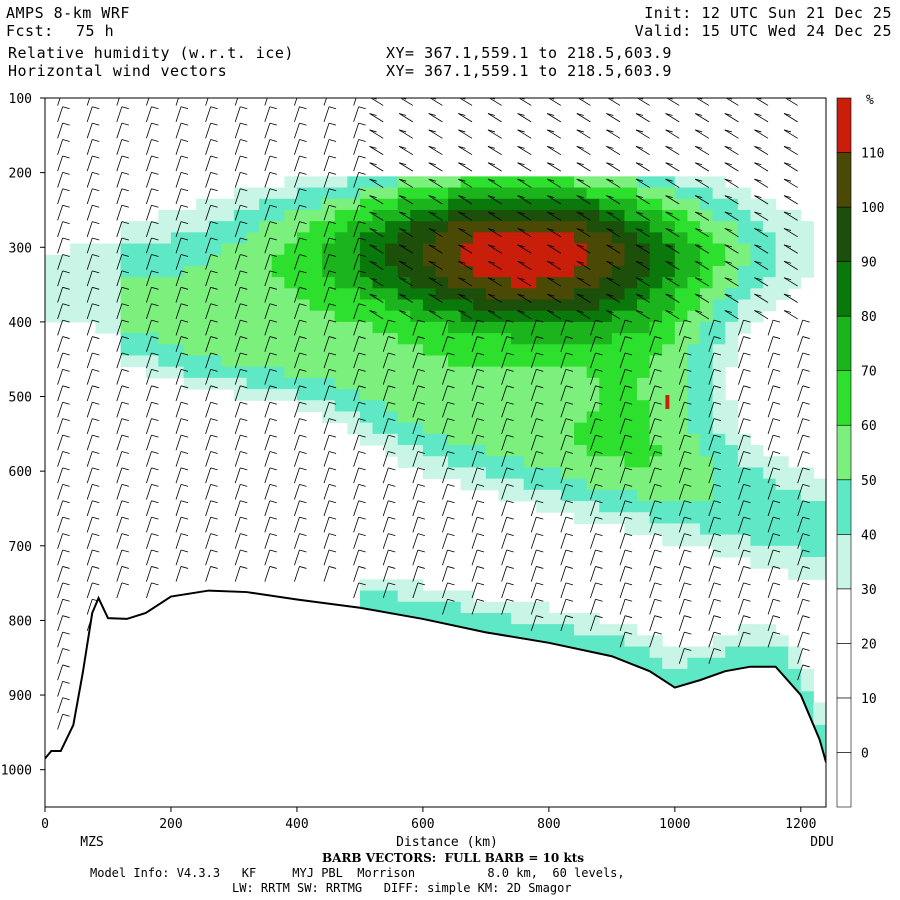  Describe the element at coordinates (20, 472) in the screenshot. I see `y-tick-label: 600` at that location.